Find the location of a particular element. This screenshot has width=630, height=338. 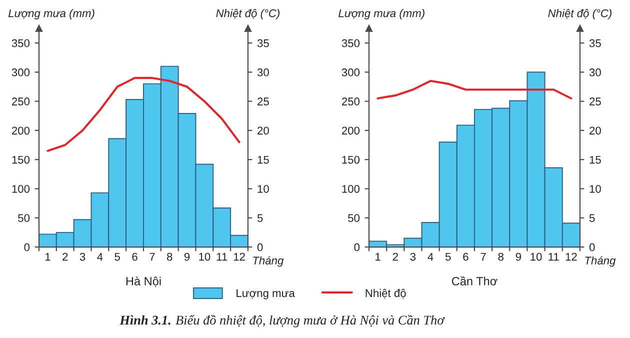

text: Biểu đồ nhiệt độ, lượng mưa ở Hà Nội và Cần Thơ is located at coordinates (310, 321).